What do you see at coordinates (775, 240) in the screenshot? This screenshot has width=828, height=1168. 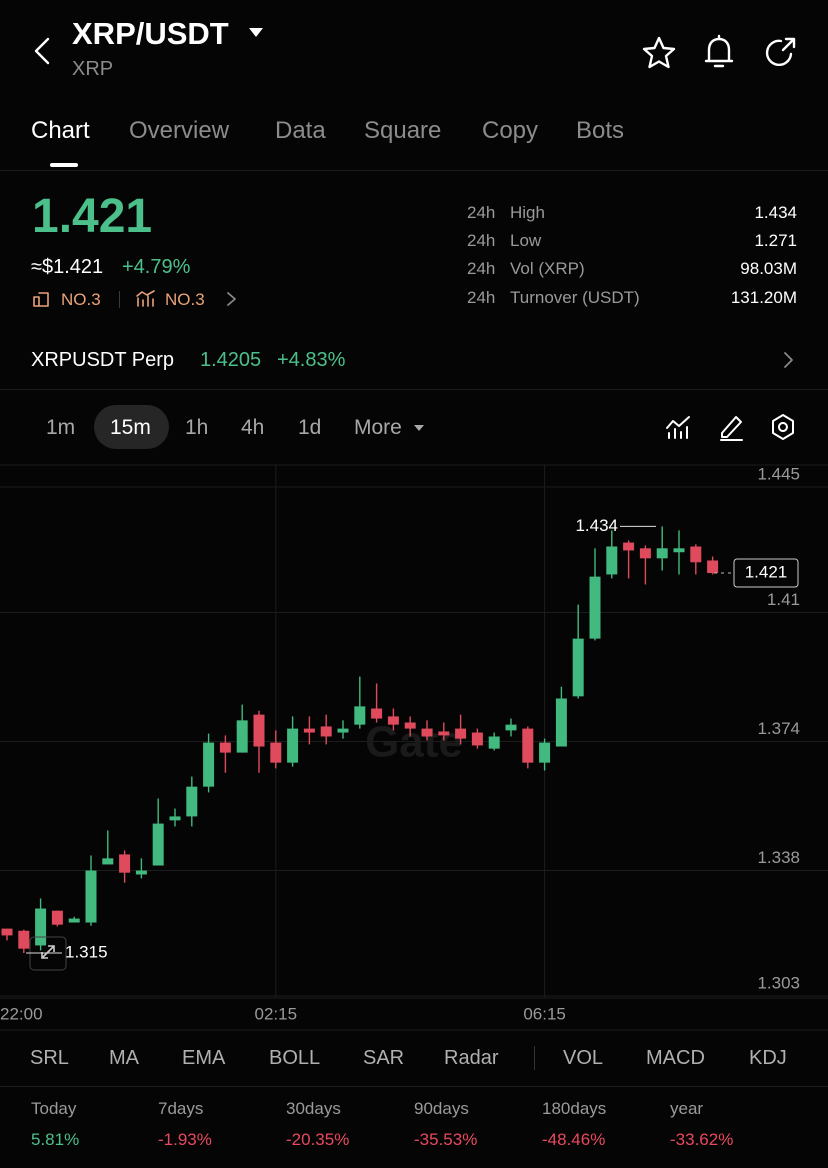 I see `stat-value: 1.271` at bounding box center [775, 240].